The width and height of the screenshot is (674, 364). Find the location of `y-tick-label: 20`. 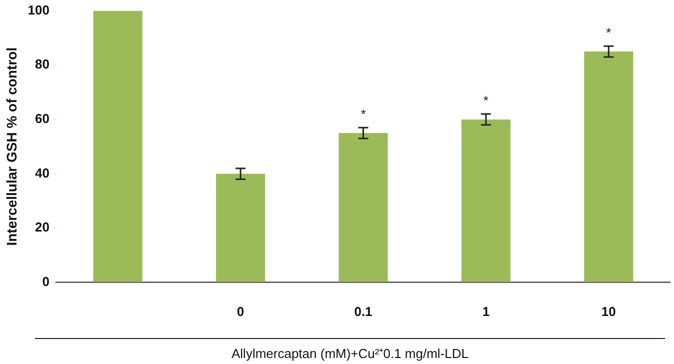

y-tick-label: 20 is located at coordinates (42, 227).